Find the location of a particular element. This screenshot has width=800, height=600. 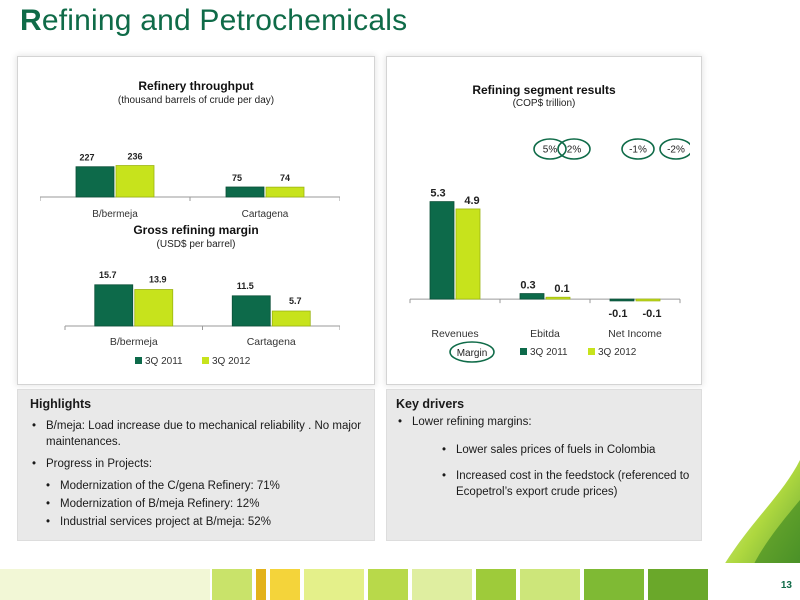

annotation-label: 2% is located at coordinates (574, 150).